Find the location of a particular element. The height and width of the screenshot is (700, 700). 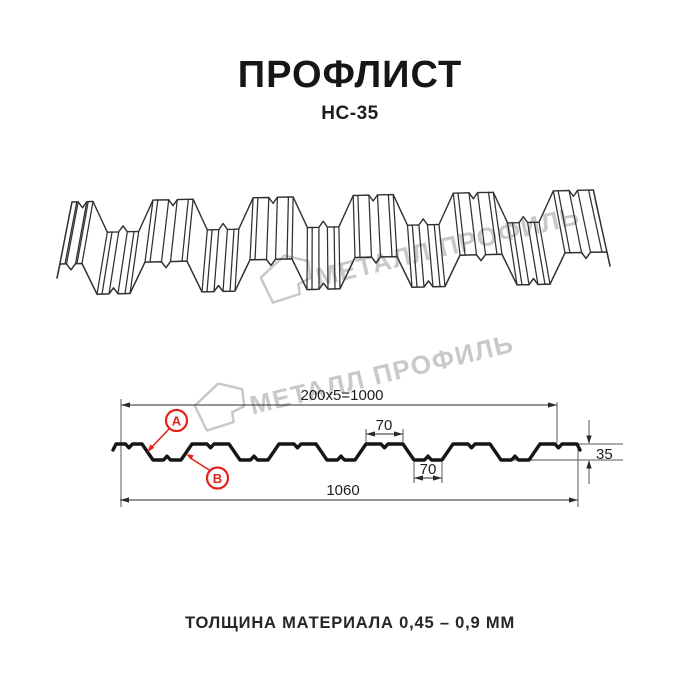

page-title: ПРОФЛИСТ is located at coordinates (350, 75).